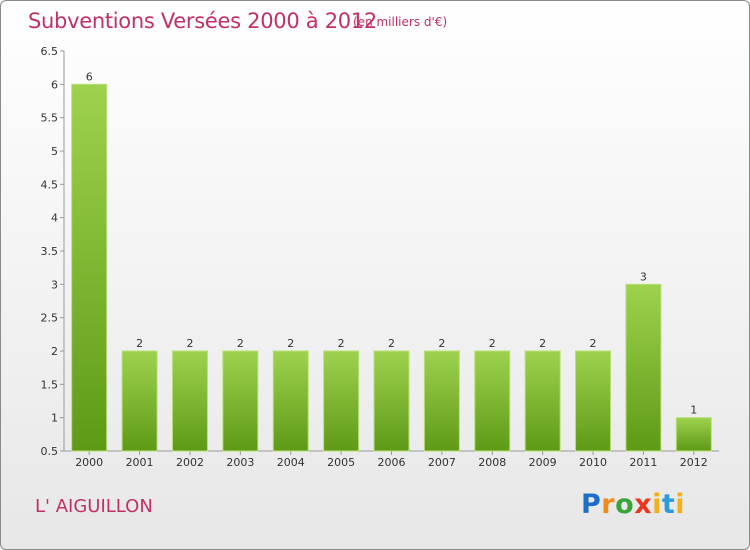 The image size is (750, 550). I want to click on x-tick-label: 2001, so click(140, 462).